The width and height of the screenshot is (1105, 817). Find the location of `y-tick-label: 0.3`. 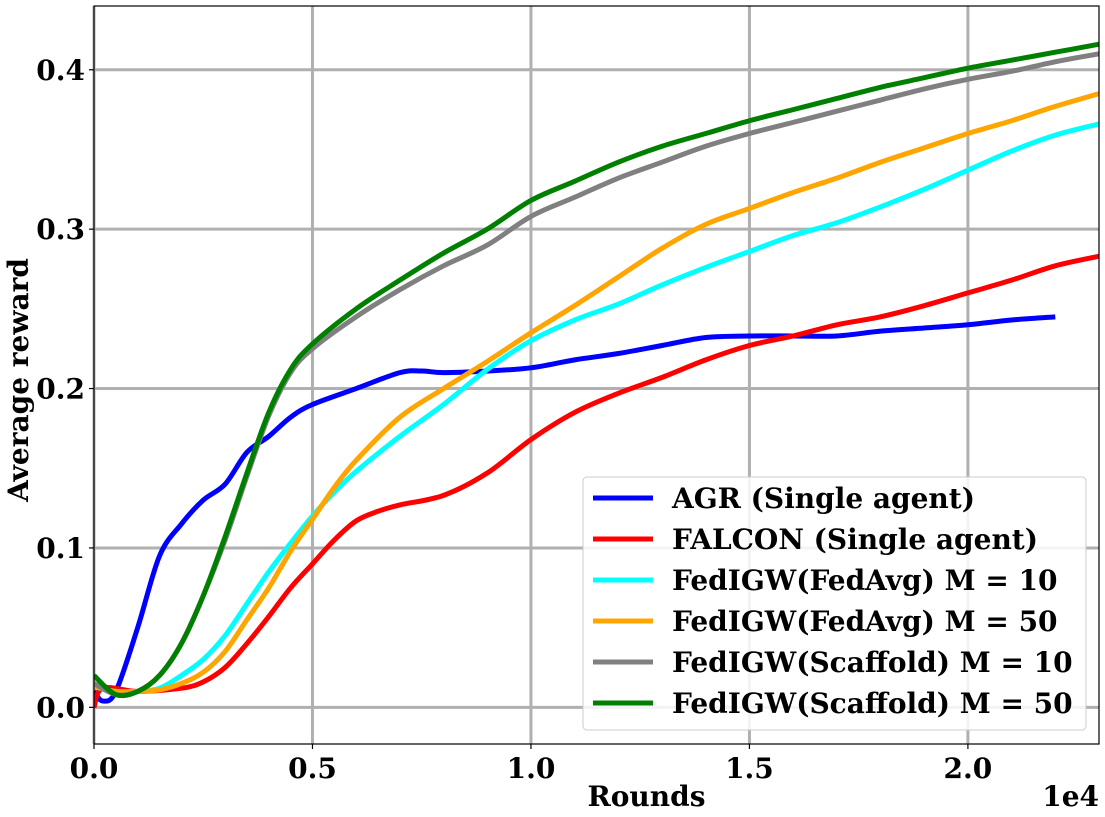

y-tick-label: 0.3 is located at coordinates (60, 229).